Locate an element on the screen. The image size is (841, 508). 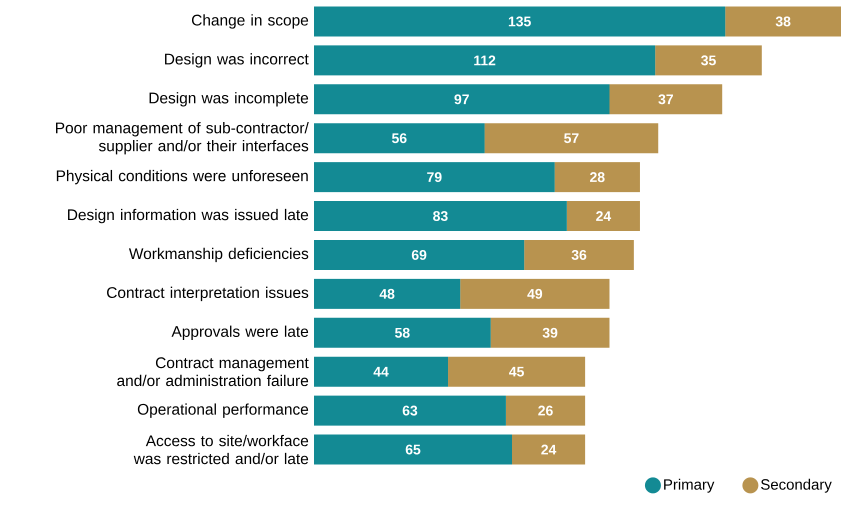
data-label: 83 is located at coordinates (440, 216).